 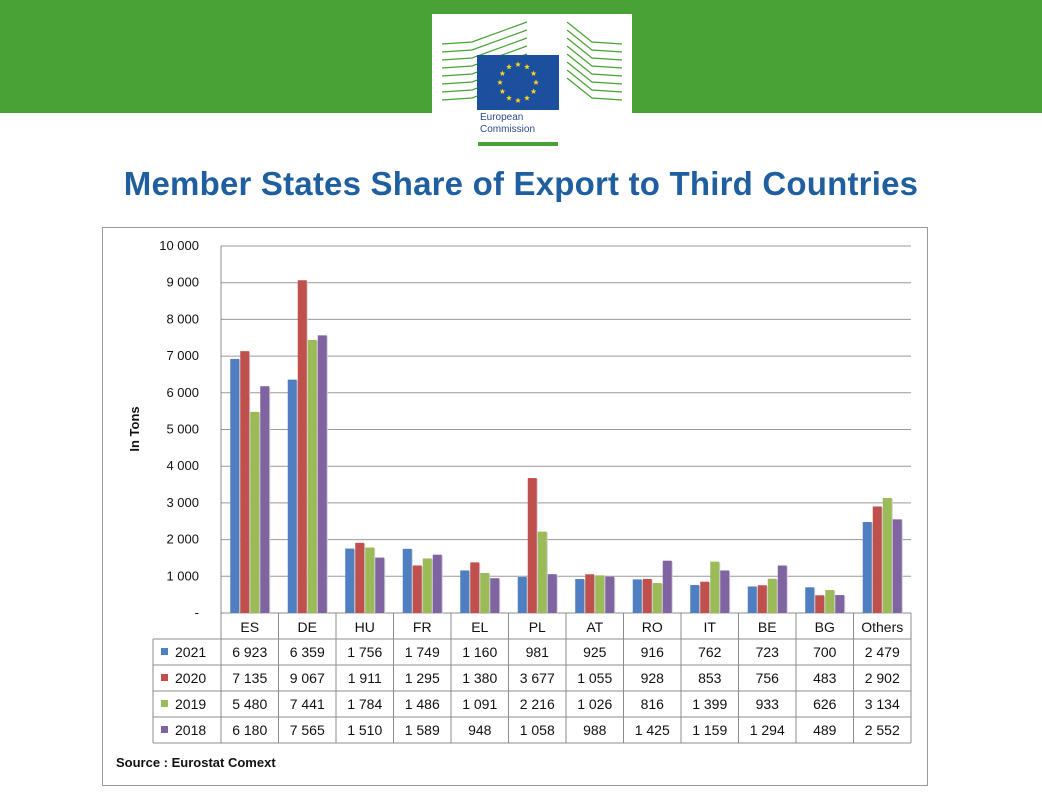 I want to click on bar-2018-EL, so click(x=495, y=595).